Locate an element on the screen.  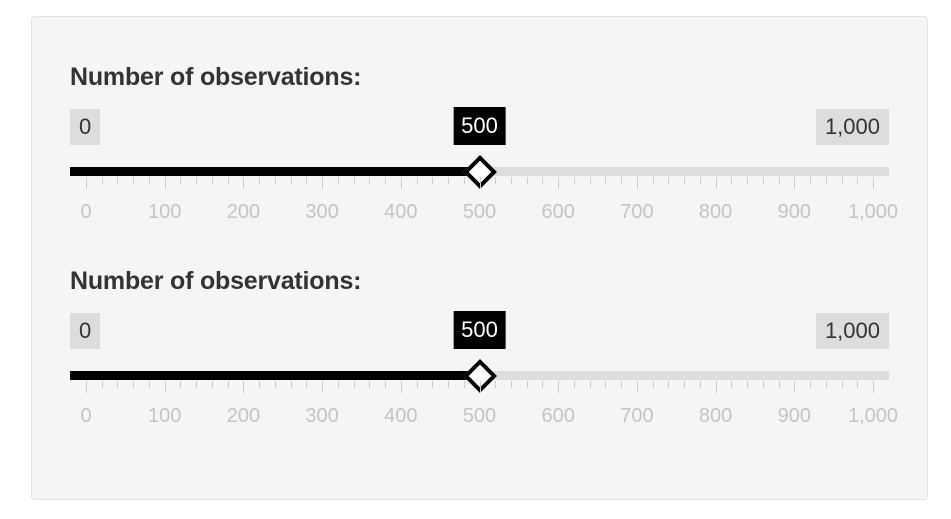
slider-label: Number of observations: is located at coordinates (216, 77).